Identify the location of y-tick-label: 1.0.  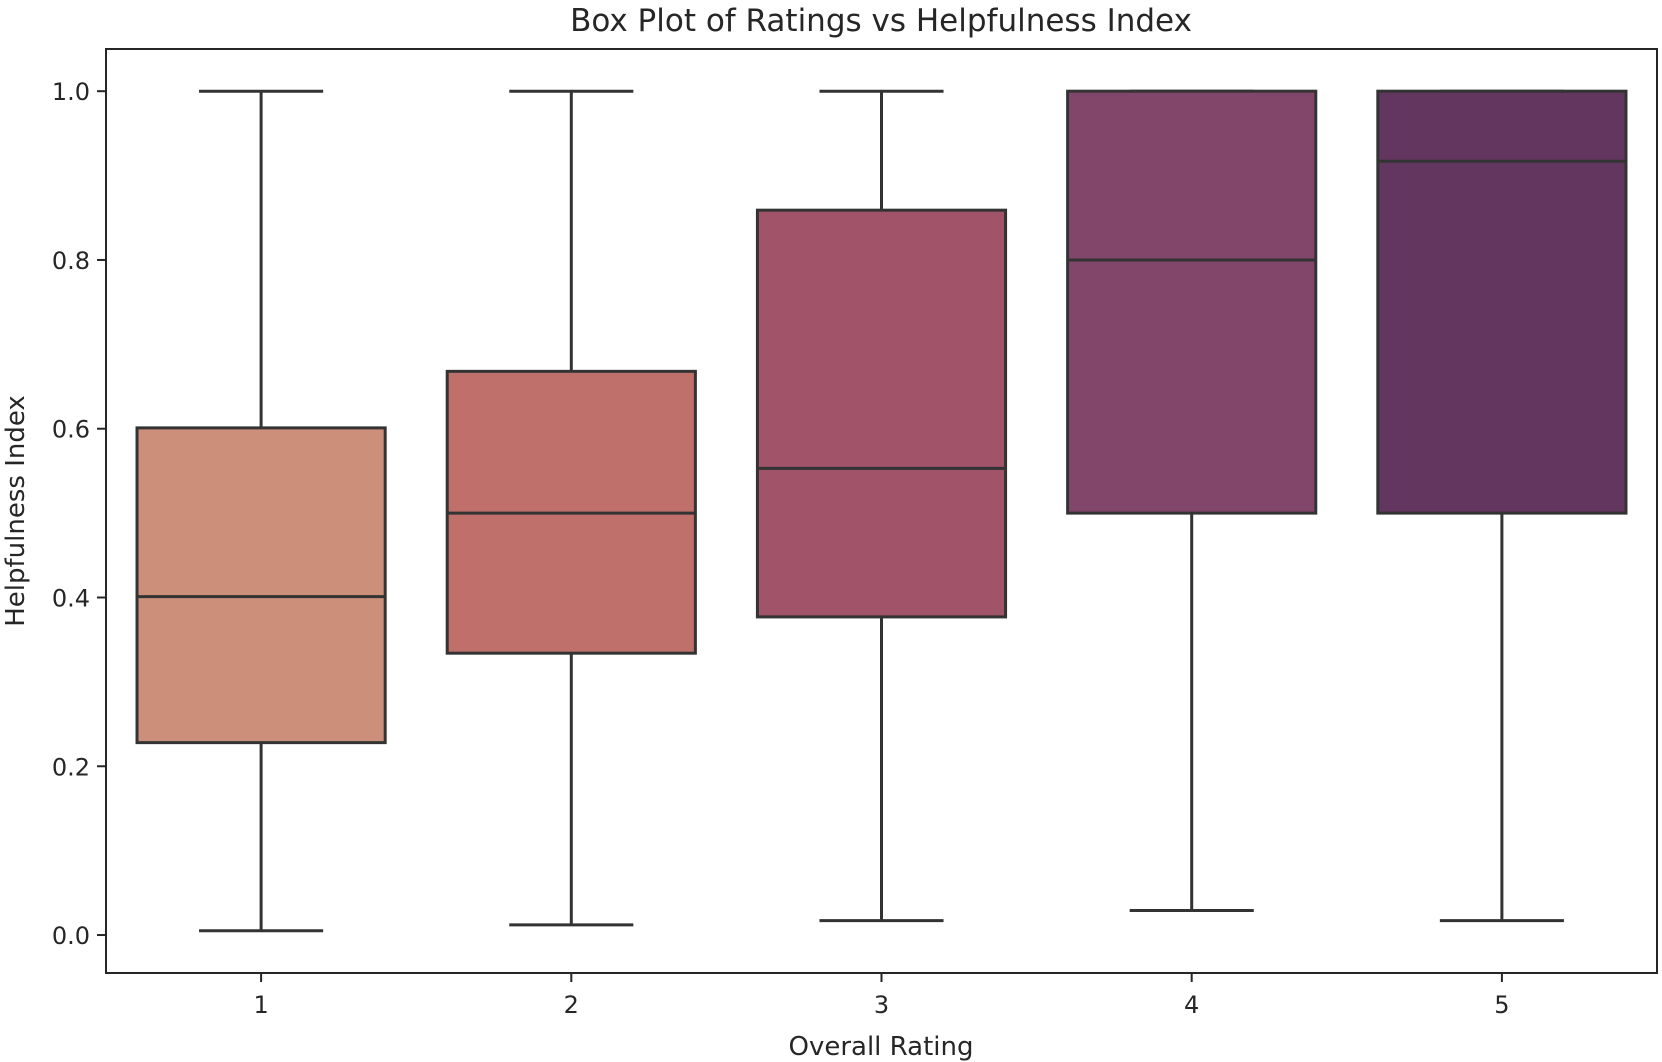
(71, 92).